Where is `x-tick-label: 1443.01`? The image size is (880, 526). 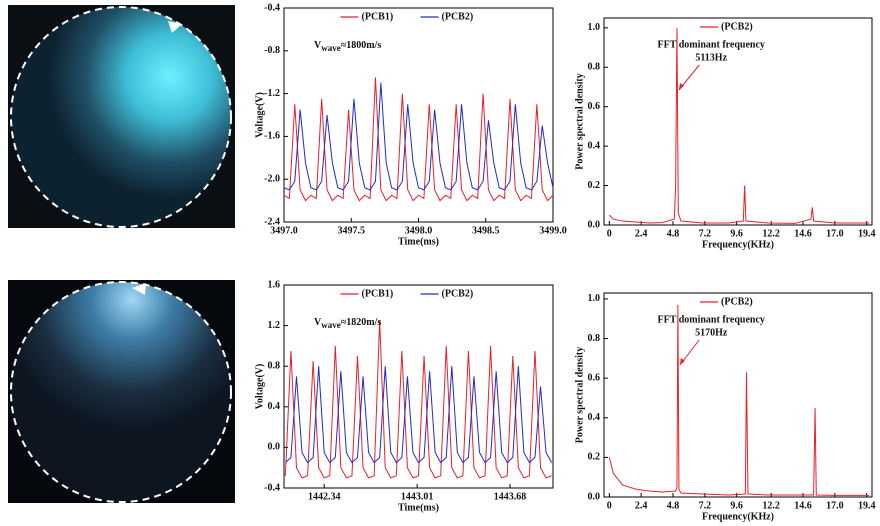
x-tick-label: 1443.01 is located at coordinates (417, 496).